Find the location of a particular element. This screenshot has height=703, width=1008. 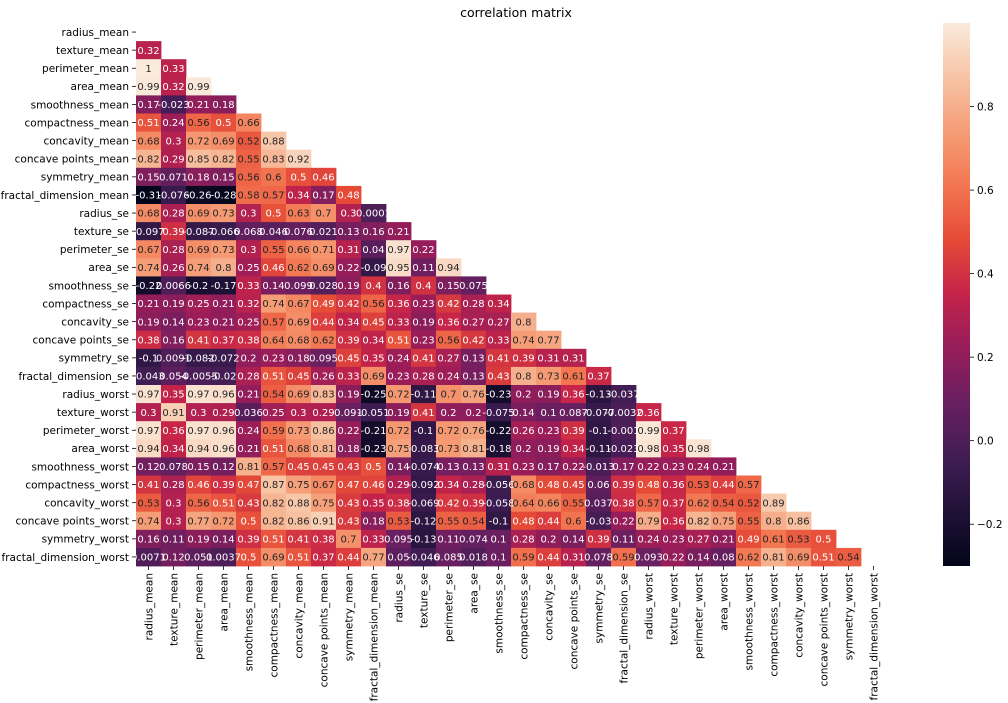

cell-value-label: 0.21 is located at coordinates (248, 395).